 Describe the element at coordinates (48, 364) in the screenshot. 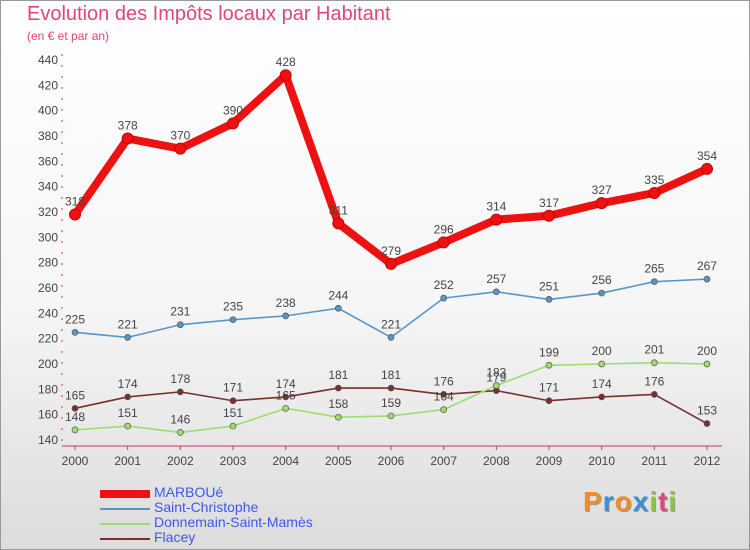

I see `y-tick-label: 200` at that location.